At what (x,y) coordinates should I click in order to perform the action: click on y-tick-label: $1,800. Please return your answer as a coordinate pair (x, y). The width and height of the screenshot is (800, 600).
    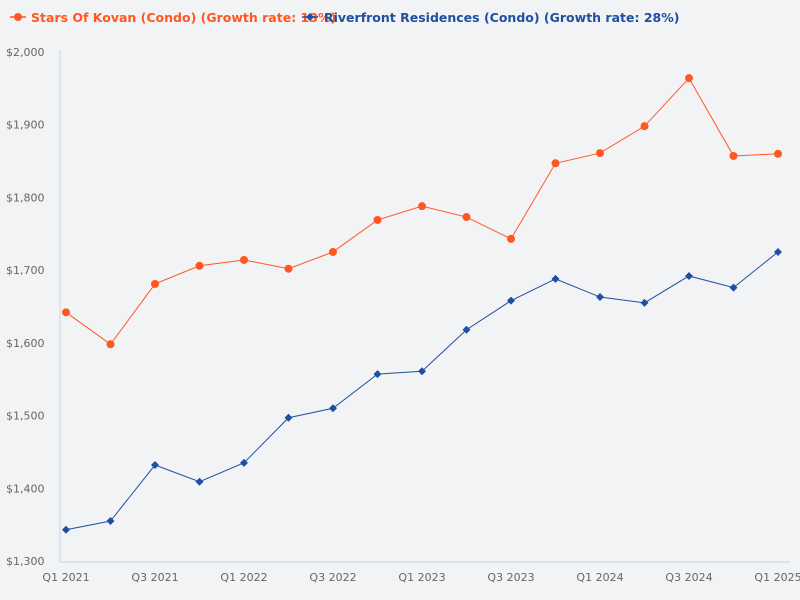
    Looking at the image, I should click on (25, 197).